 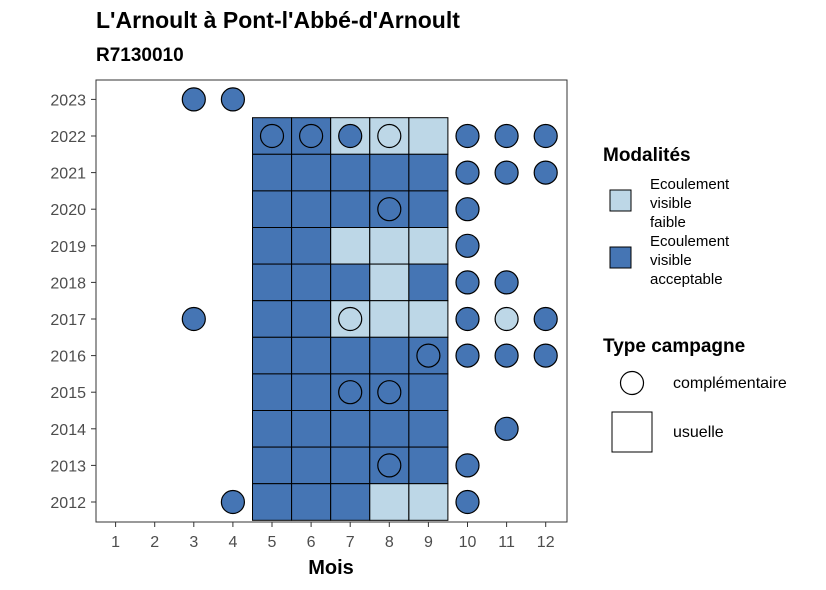 I want to click on chart-subtitle: R7130010, so click(x=140, y=55).